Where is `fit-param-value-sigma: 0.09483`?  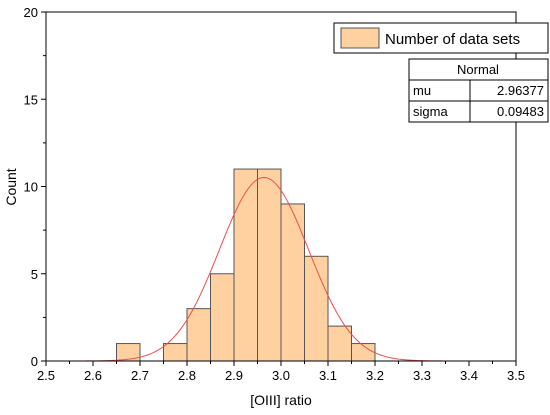
fit-param-value-sigma: 0.09483 is located at coordinates (520, 111).